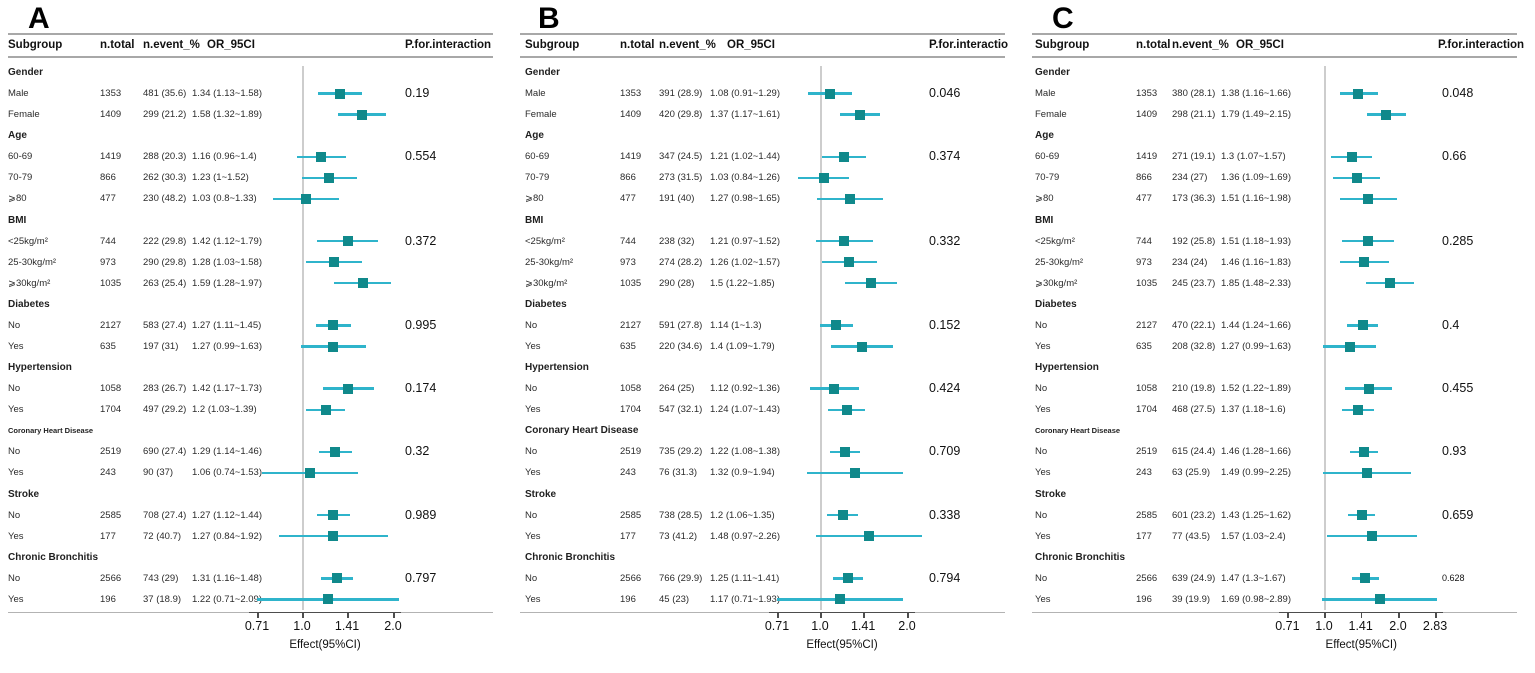  I want to click on subgroup-label: 60-69, so click(20, 157).